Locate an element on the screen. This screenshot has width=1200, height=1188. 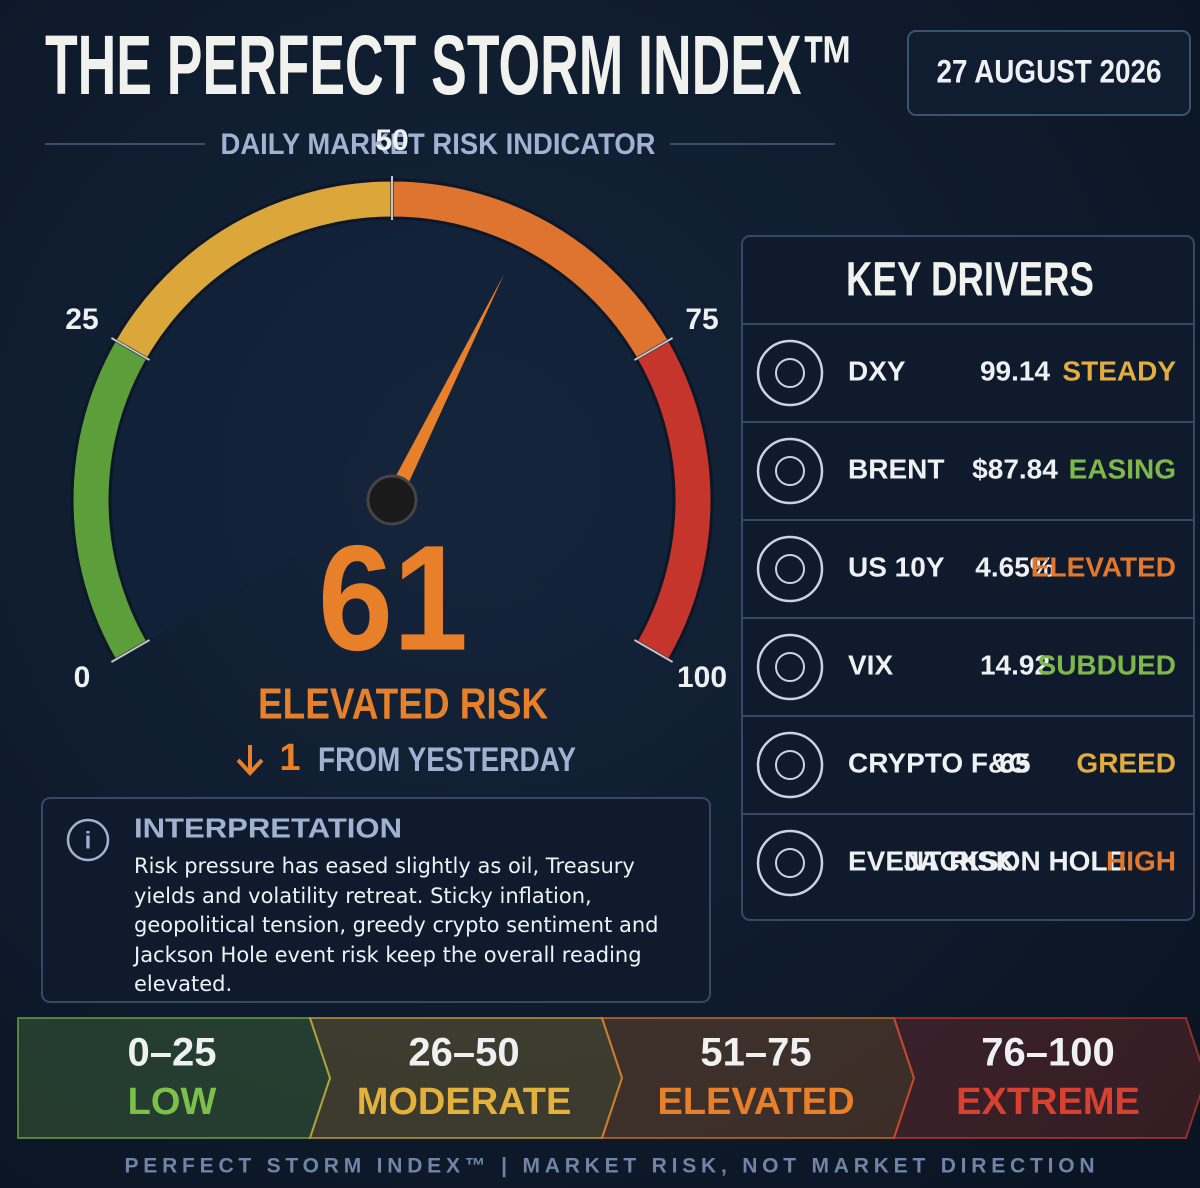
driver-status: EASING is located at coordinates (1122, 468).